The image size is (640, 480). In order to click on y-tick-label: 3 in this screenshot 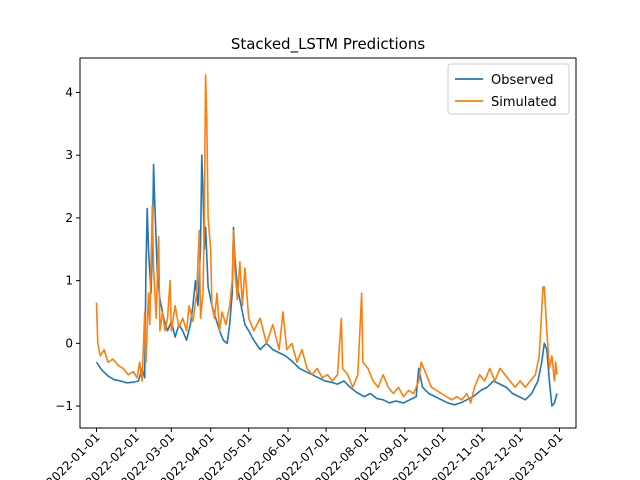, I will do `click(69, 155)`.